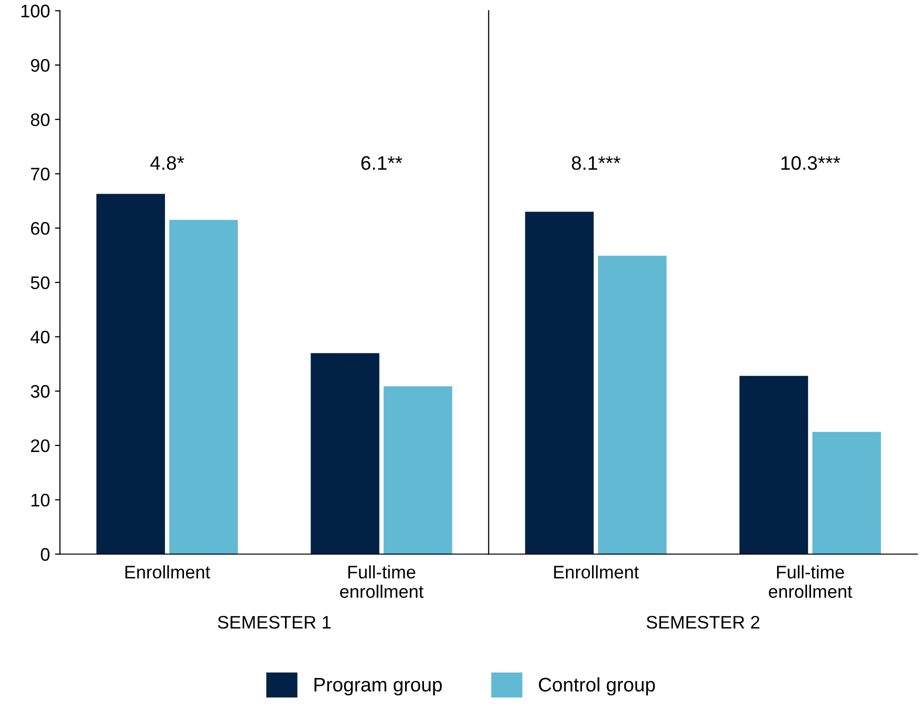 Image resolution: width=922 pixels, height=715 pixels. Describe the element at coordinates (40, 174) in the screenshot. I see `y-tick-label: 70` at that location.